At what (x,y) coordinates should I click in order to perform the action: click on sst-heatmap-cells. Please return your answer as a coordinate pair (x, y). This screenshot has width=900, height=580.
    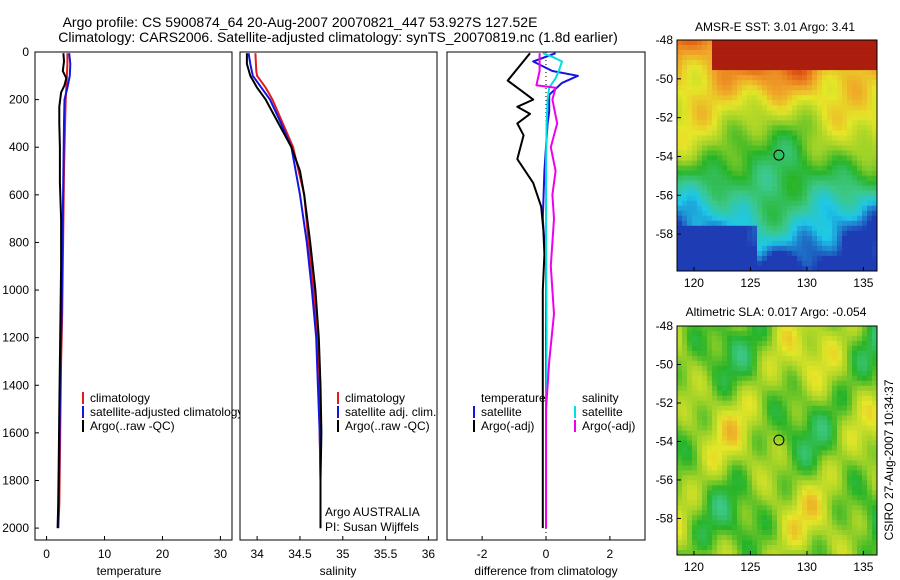
    Looking at the image, I should click on (777, 156).